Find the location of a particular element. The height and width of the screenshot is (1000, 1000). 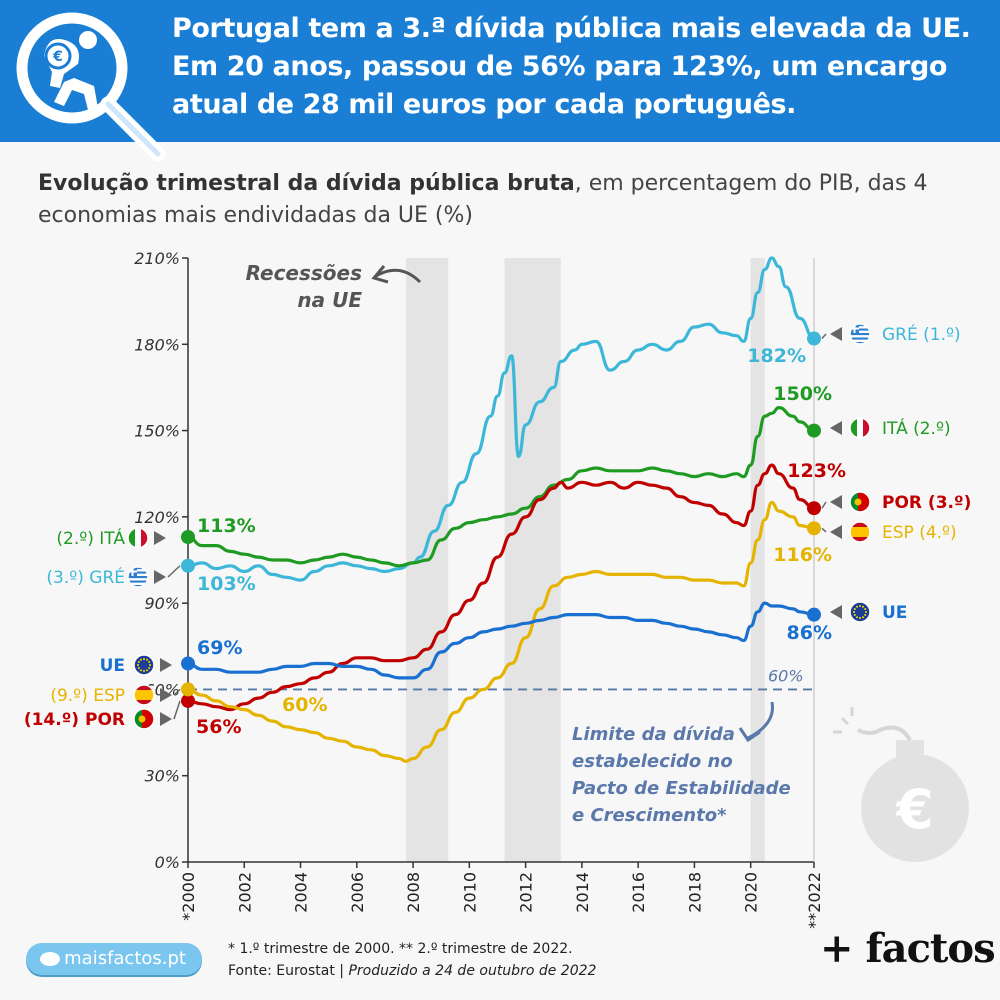

end-label-italy: ITÁ (2.º) is located at coordinates (916, 428).